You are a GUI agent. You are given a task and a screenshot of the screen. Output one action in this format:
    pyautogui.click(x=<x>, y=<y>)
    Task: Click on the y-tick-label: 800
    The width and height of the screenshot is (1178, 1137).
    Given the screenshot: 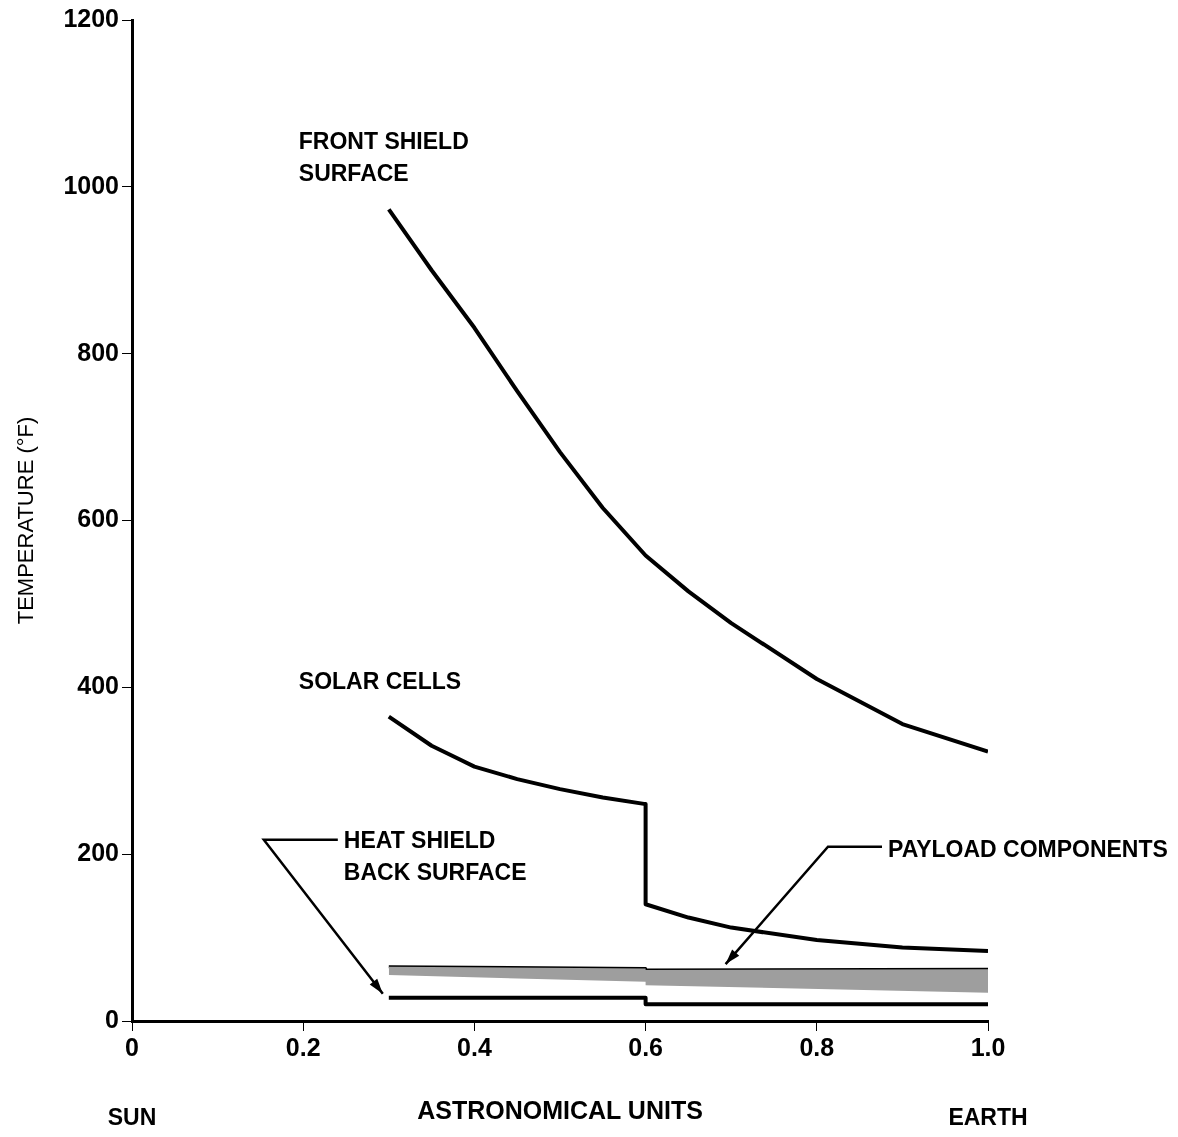 What is the action you would take?
    pyautogui.click(x=98, y=351)
    